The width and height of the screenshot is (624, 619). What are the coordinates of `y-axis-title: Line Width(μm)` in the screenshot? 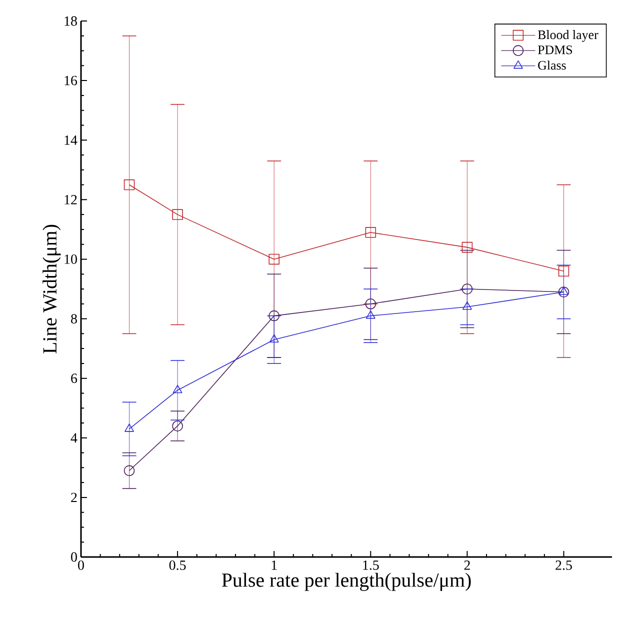 It's located at (51, 289).